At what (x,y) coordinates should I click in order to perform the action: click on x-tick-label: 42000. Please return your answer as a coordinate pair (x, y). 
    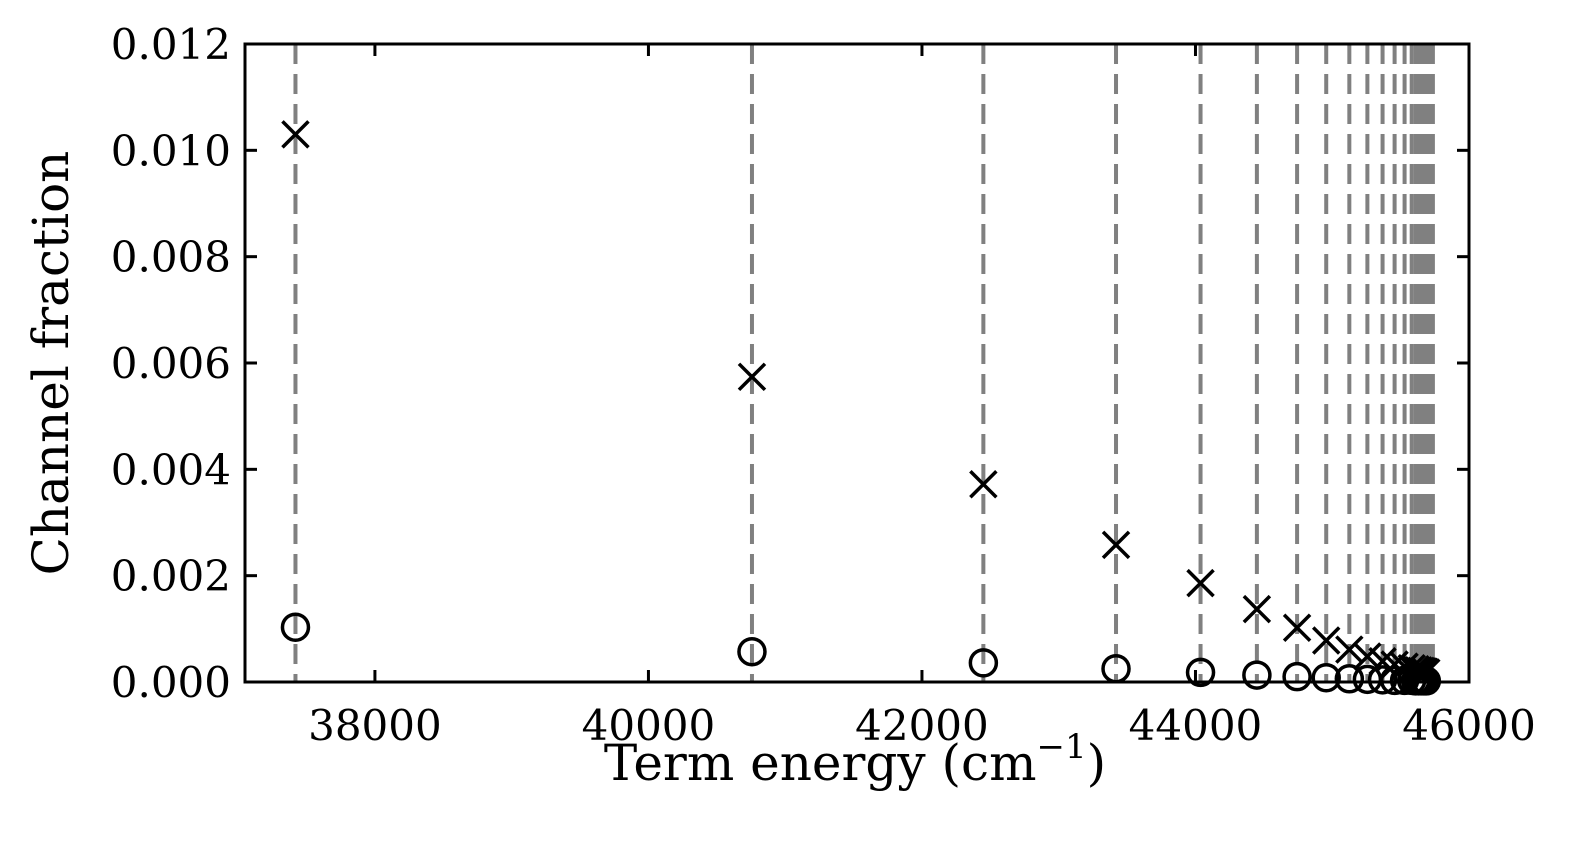
    Looking at the image, I should click on (922, 725).